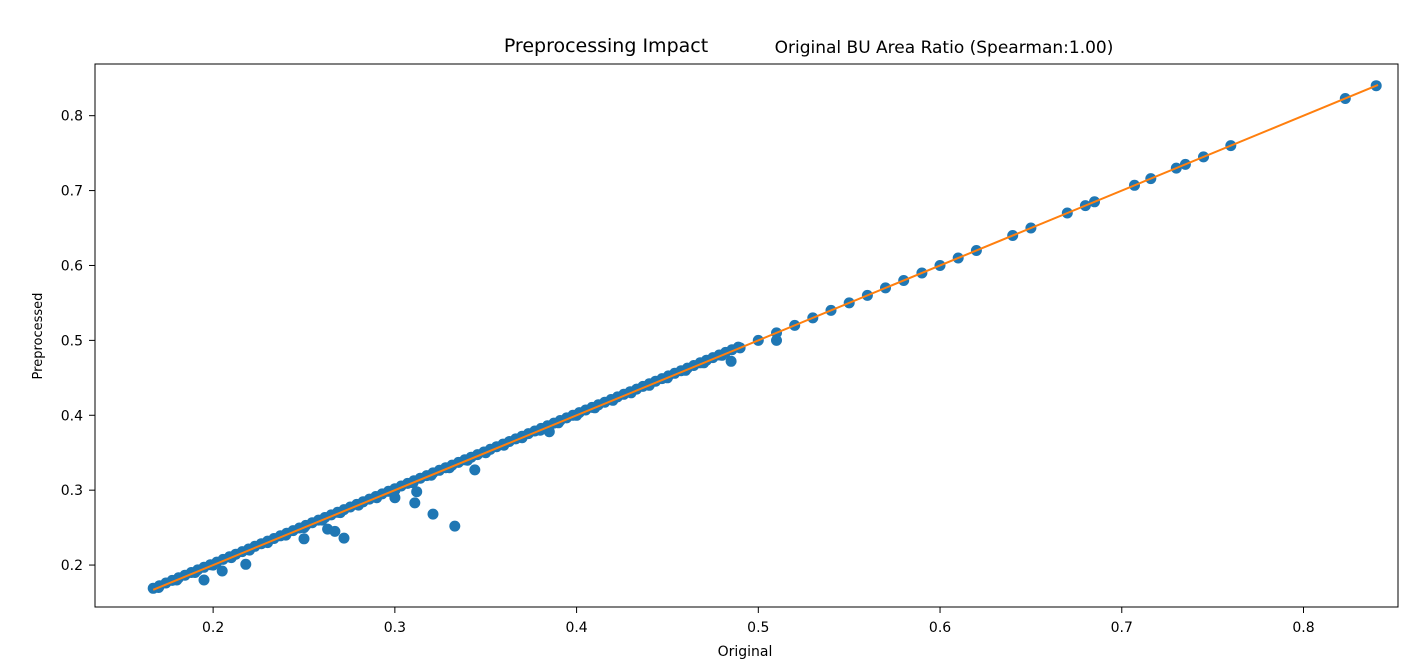 The width and height of the screenshot is (1405, 666). I want to click on suptitle: Preprocessing Impact, so click(606, 46).